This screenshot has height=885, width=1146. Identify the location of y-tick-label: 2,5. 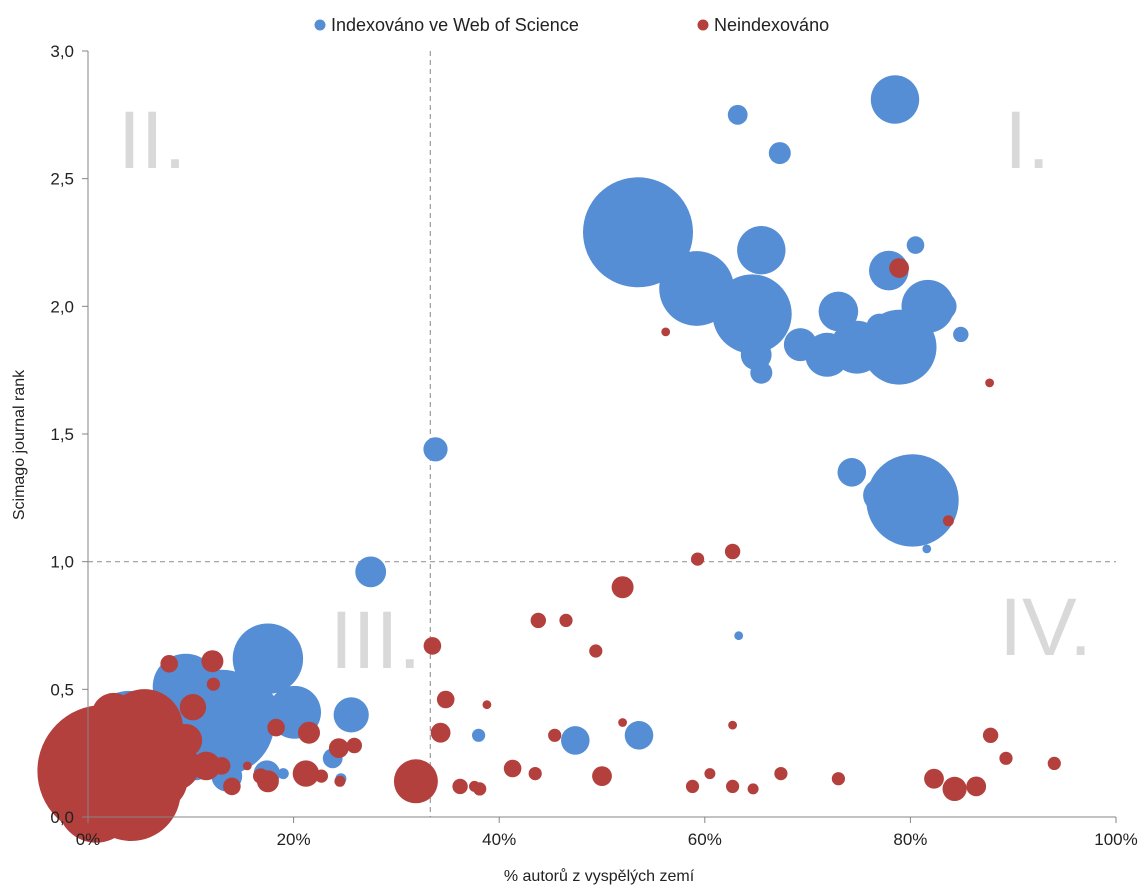
(62, 179).